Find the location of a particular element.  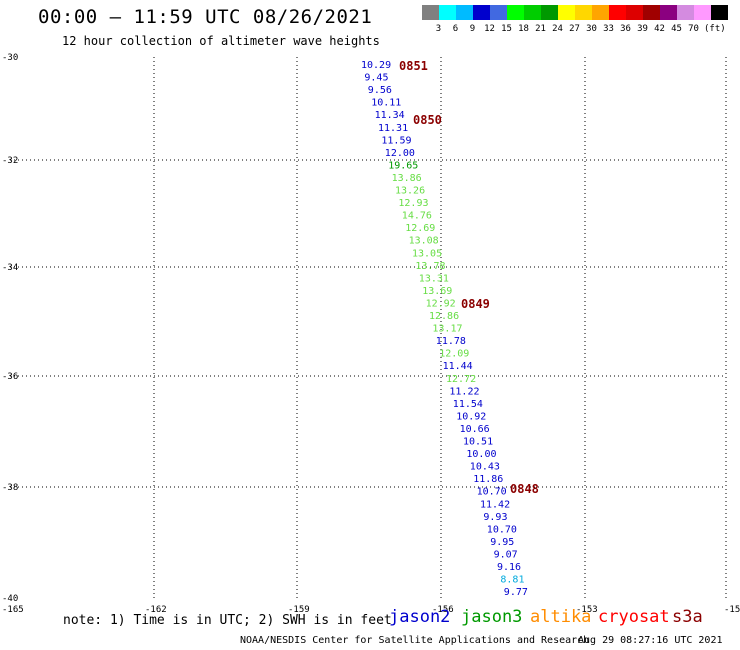

latitude-label: -30 is located at coordinates (10, 58).